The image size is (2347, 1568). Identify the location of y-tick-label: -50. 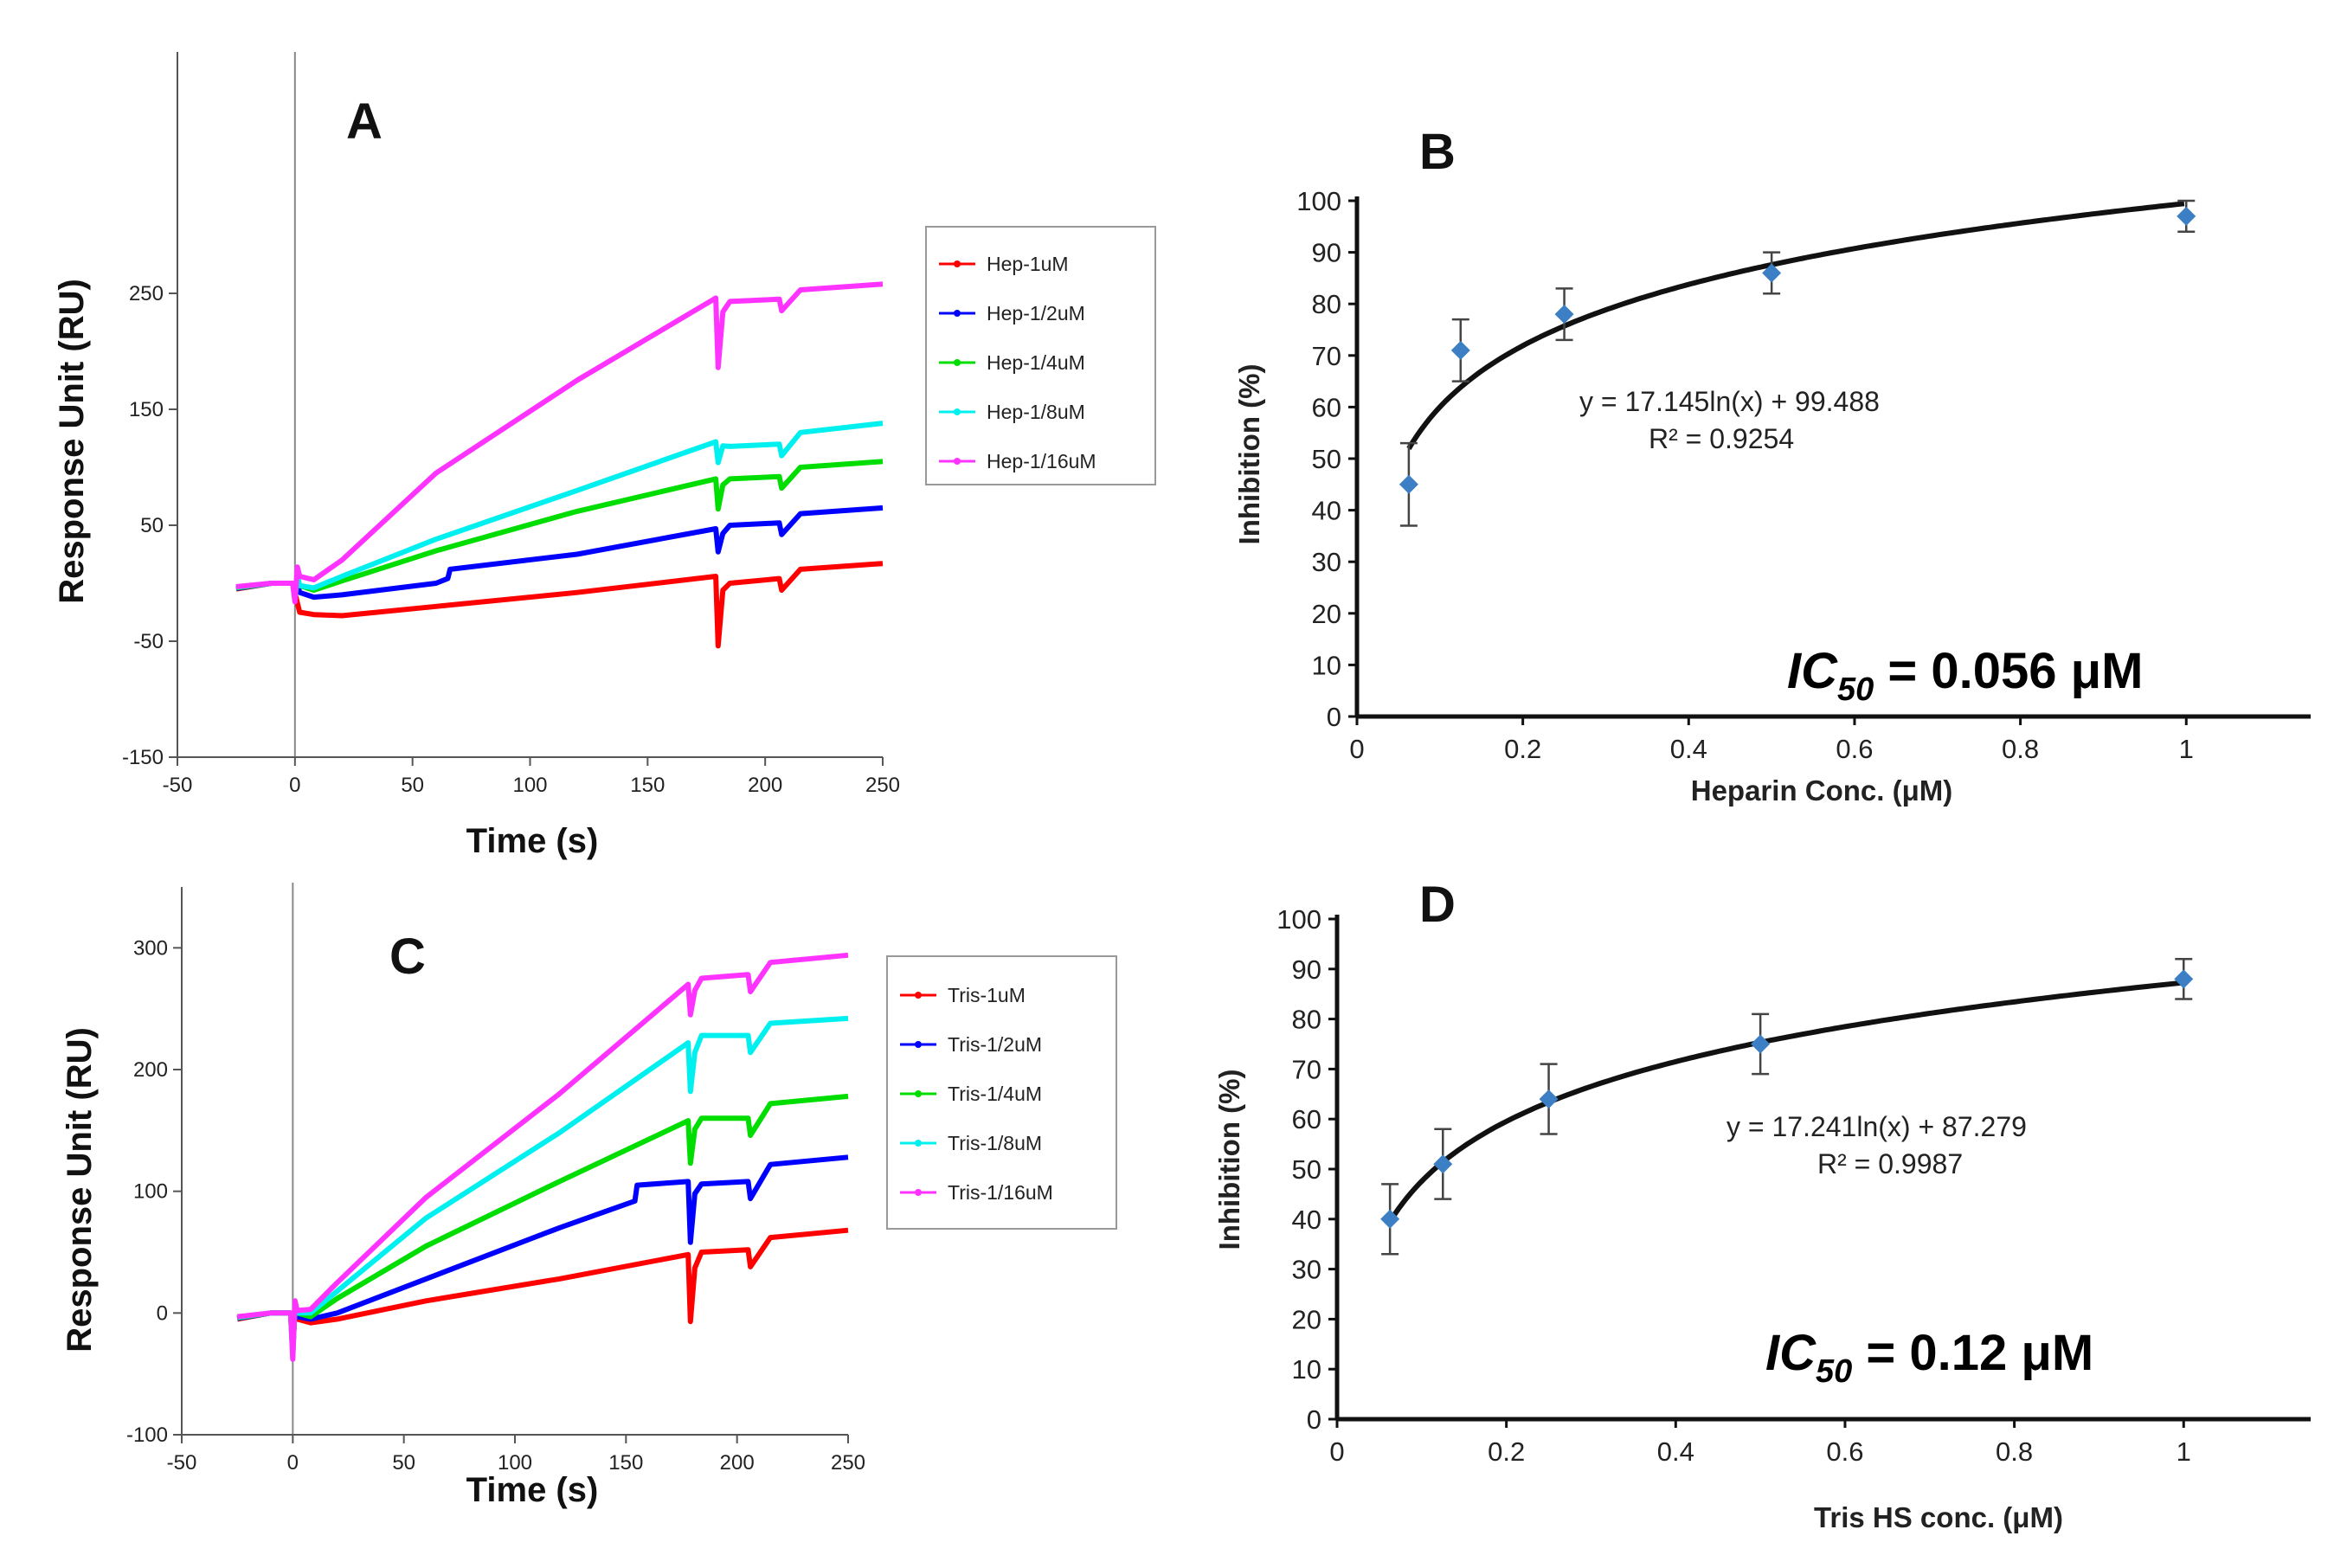
(148, 641).